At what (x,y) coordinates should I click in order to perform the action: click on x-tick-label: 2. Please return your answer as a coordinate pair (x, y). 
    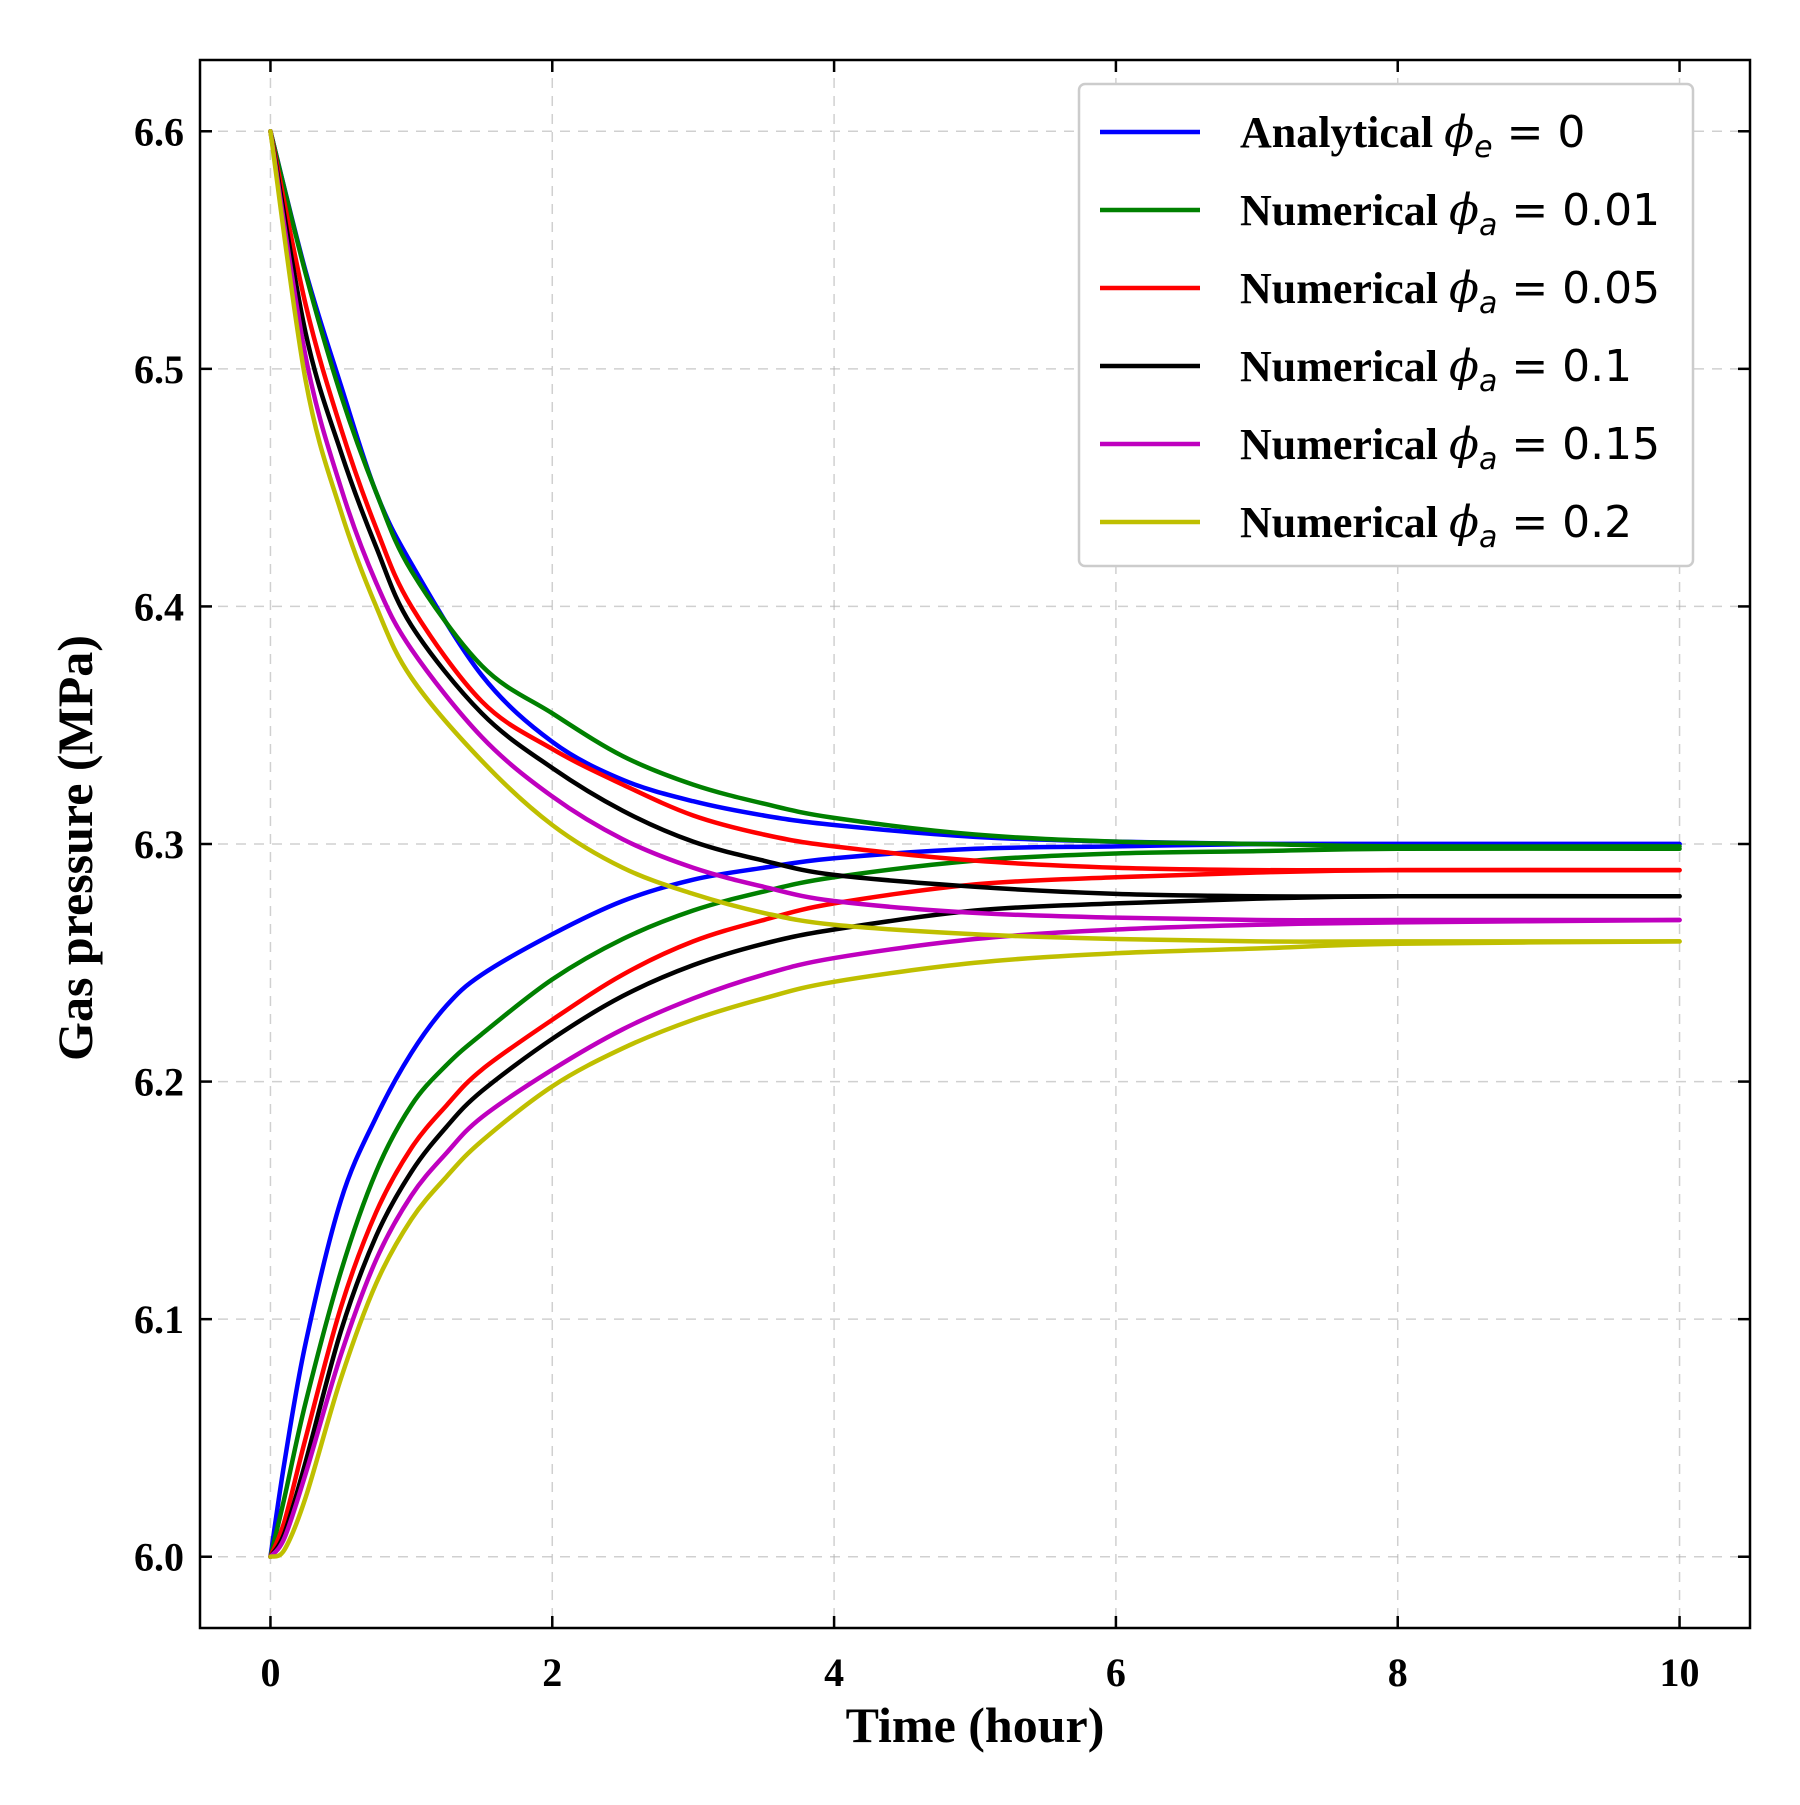
    Looking at the image, I should click on (552, 1672).